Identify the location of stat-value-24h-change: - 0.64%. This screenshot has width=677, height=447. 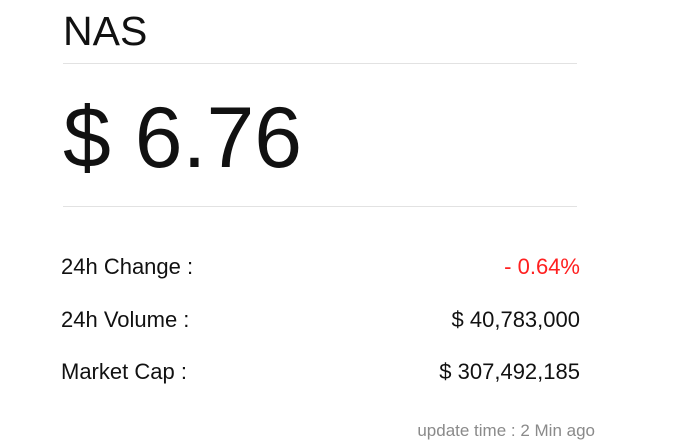
(542, 266).